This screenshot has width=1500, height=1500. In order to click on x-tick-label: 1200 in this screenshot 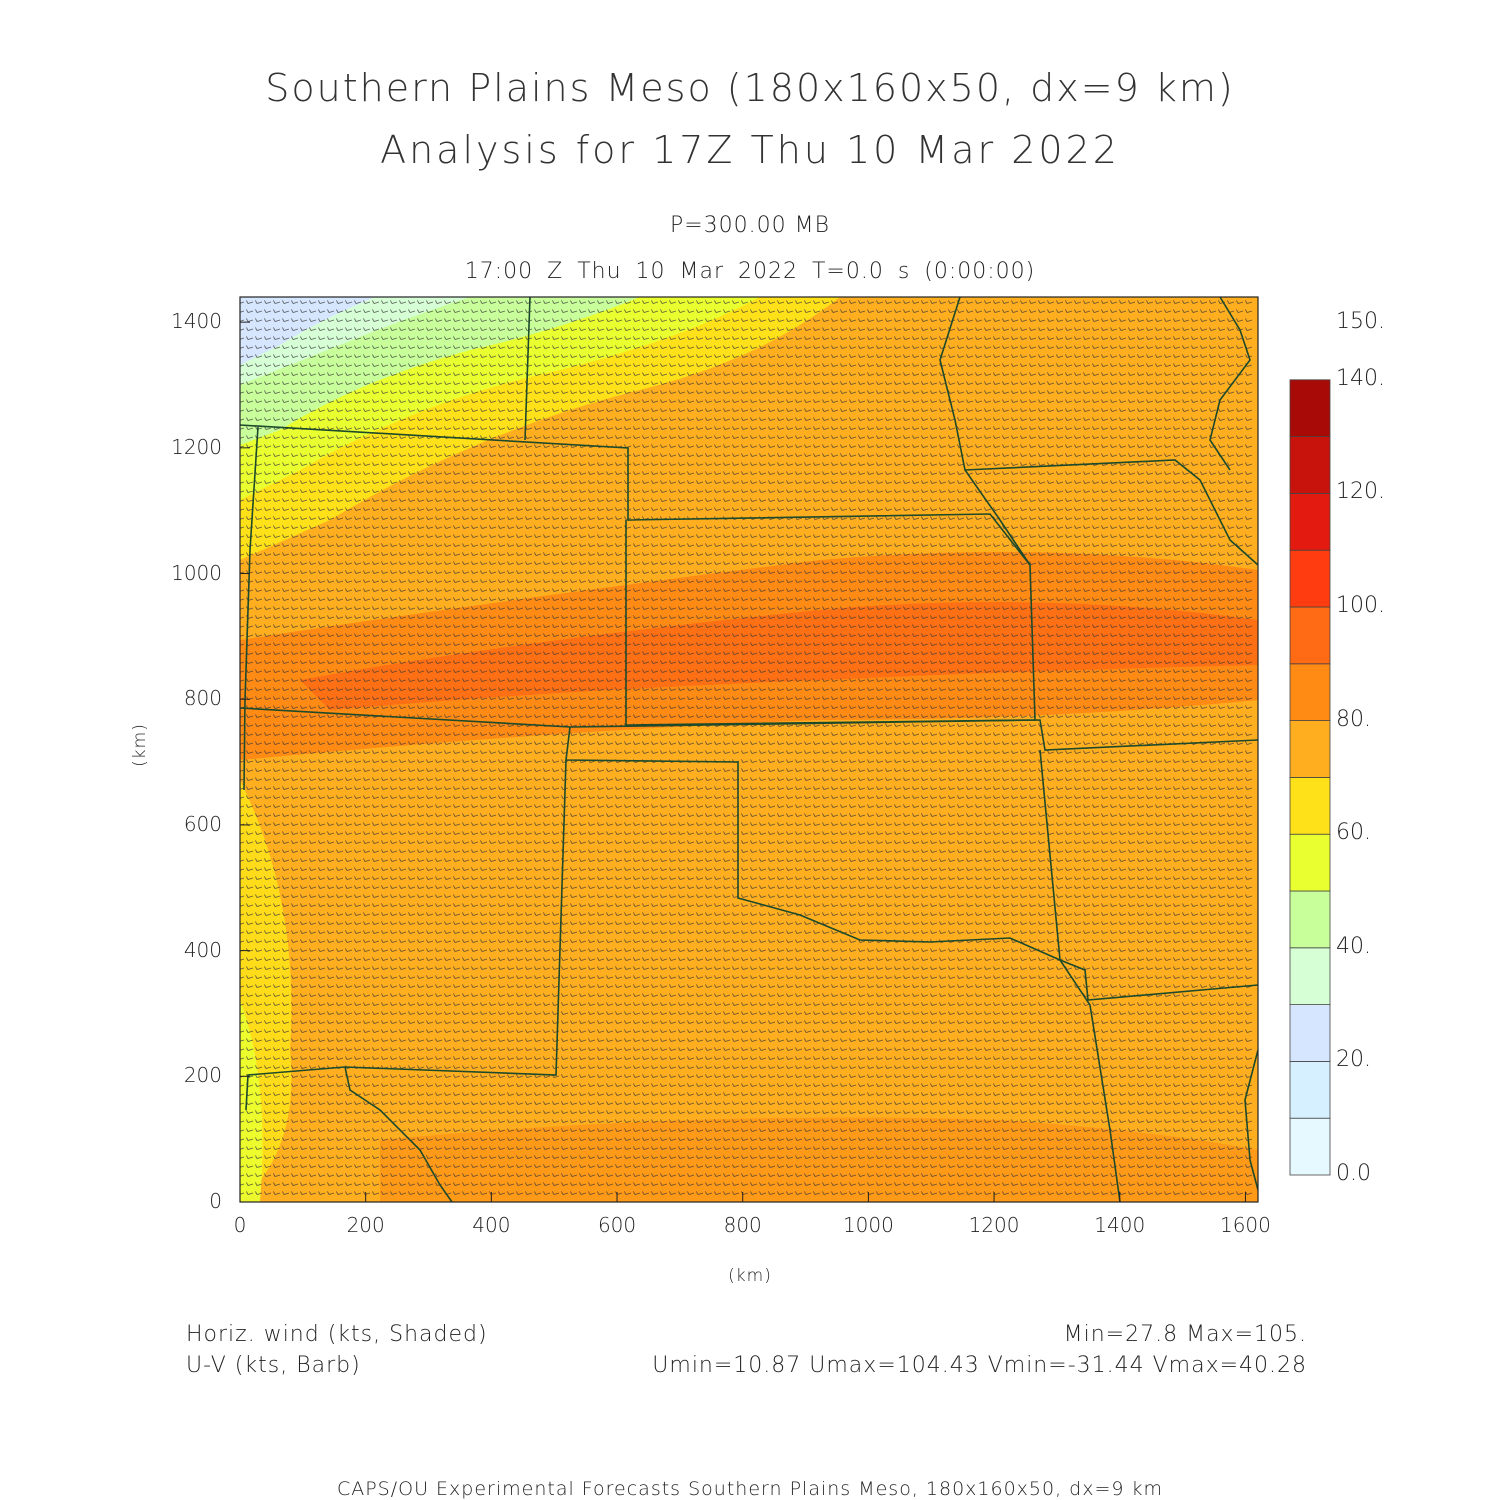, I will do `click(994, 1225)`.